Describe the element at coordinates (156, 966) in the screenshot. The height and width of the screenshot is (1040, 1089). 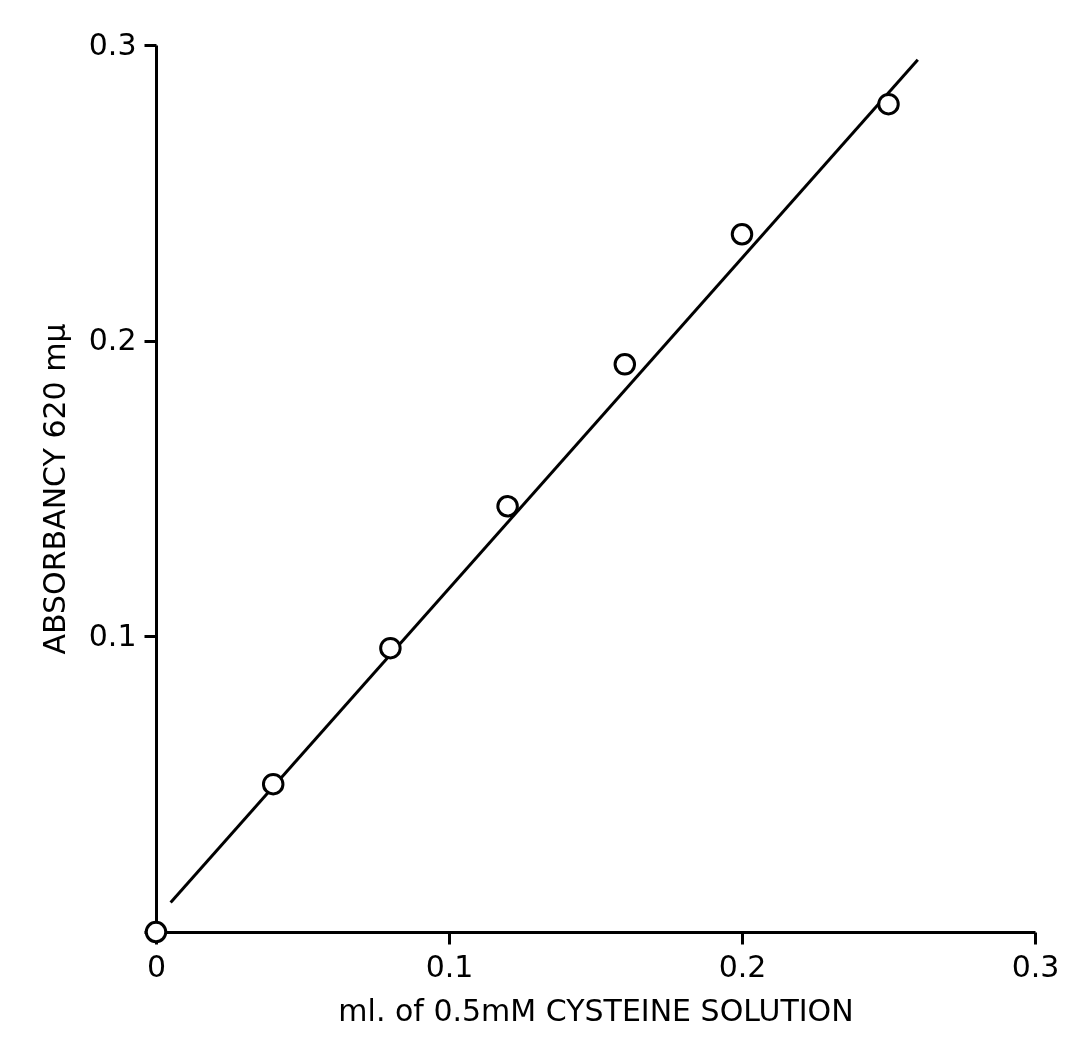
I see `x-tick-label: 0` at that location.